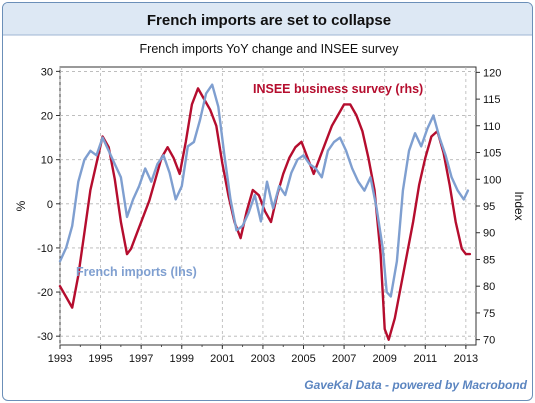  What do you see at coordinates (492, 180) in the screenshot?
I see `y-tick-label-right: 100` at bounding box center [492, 180].